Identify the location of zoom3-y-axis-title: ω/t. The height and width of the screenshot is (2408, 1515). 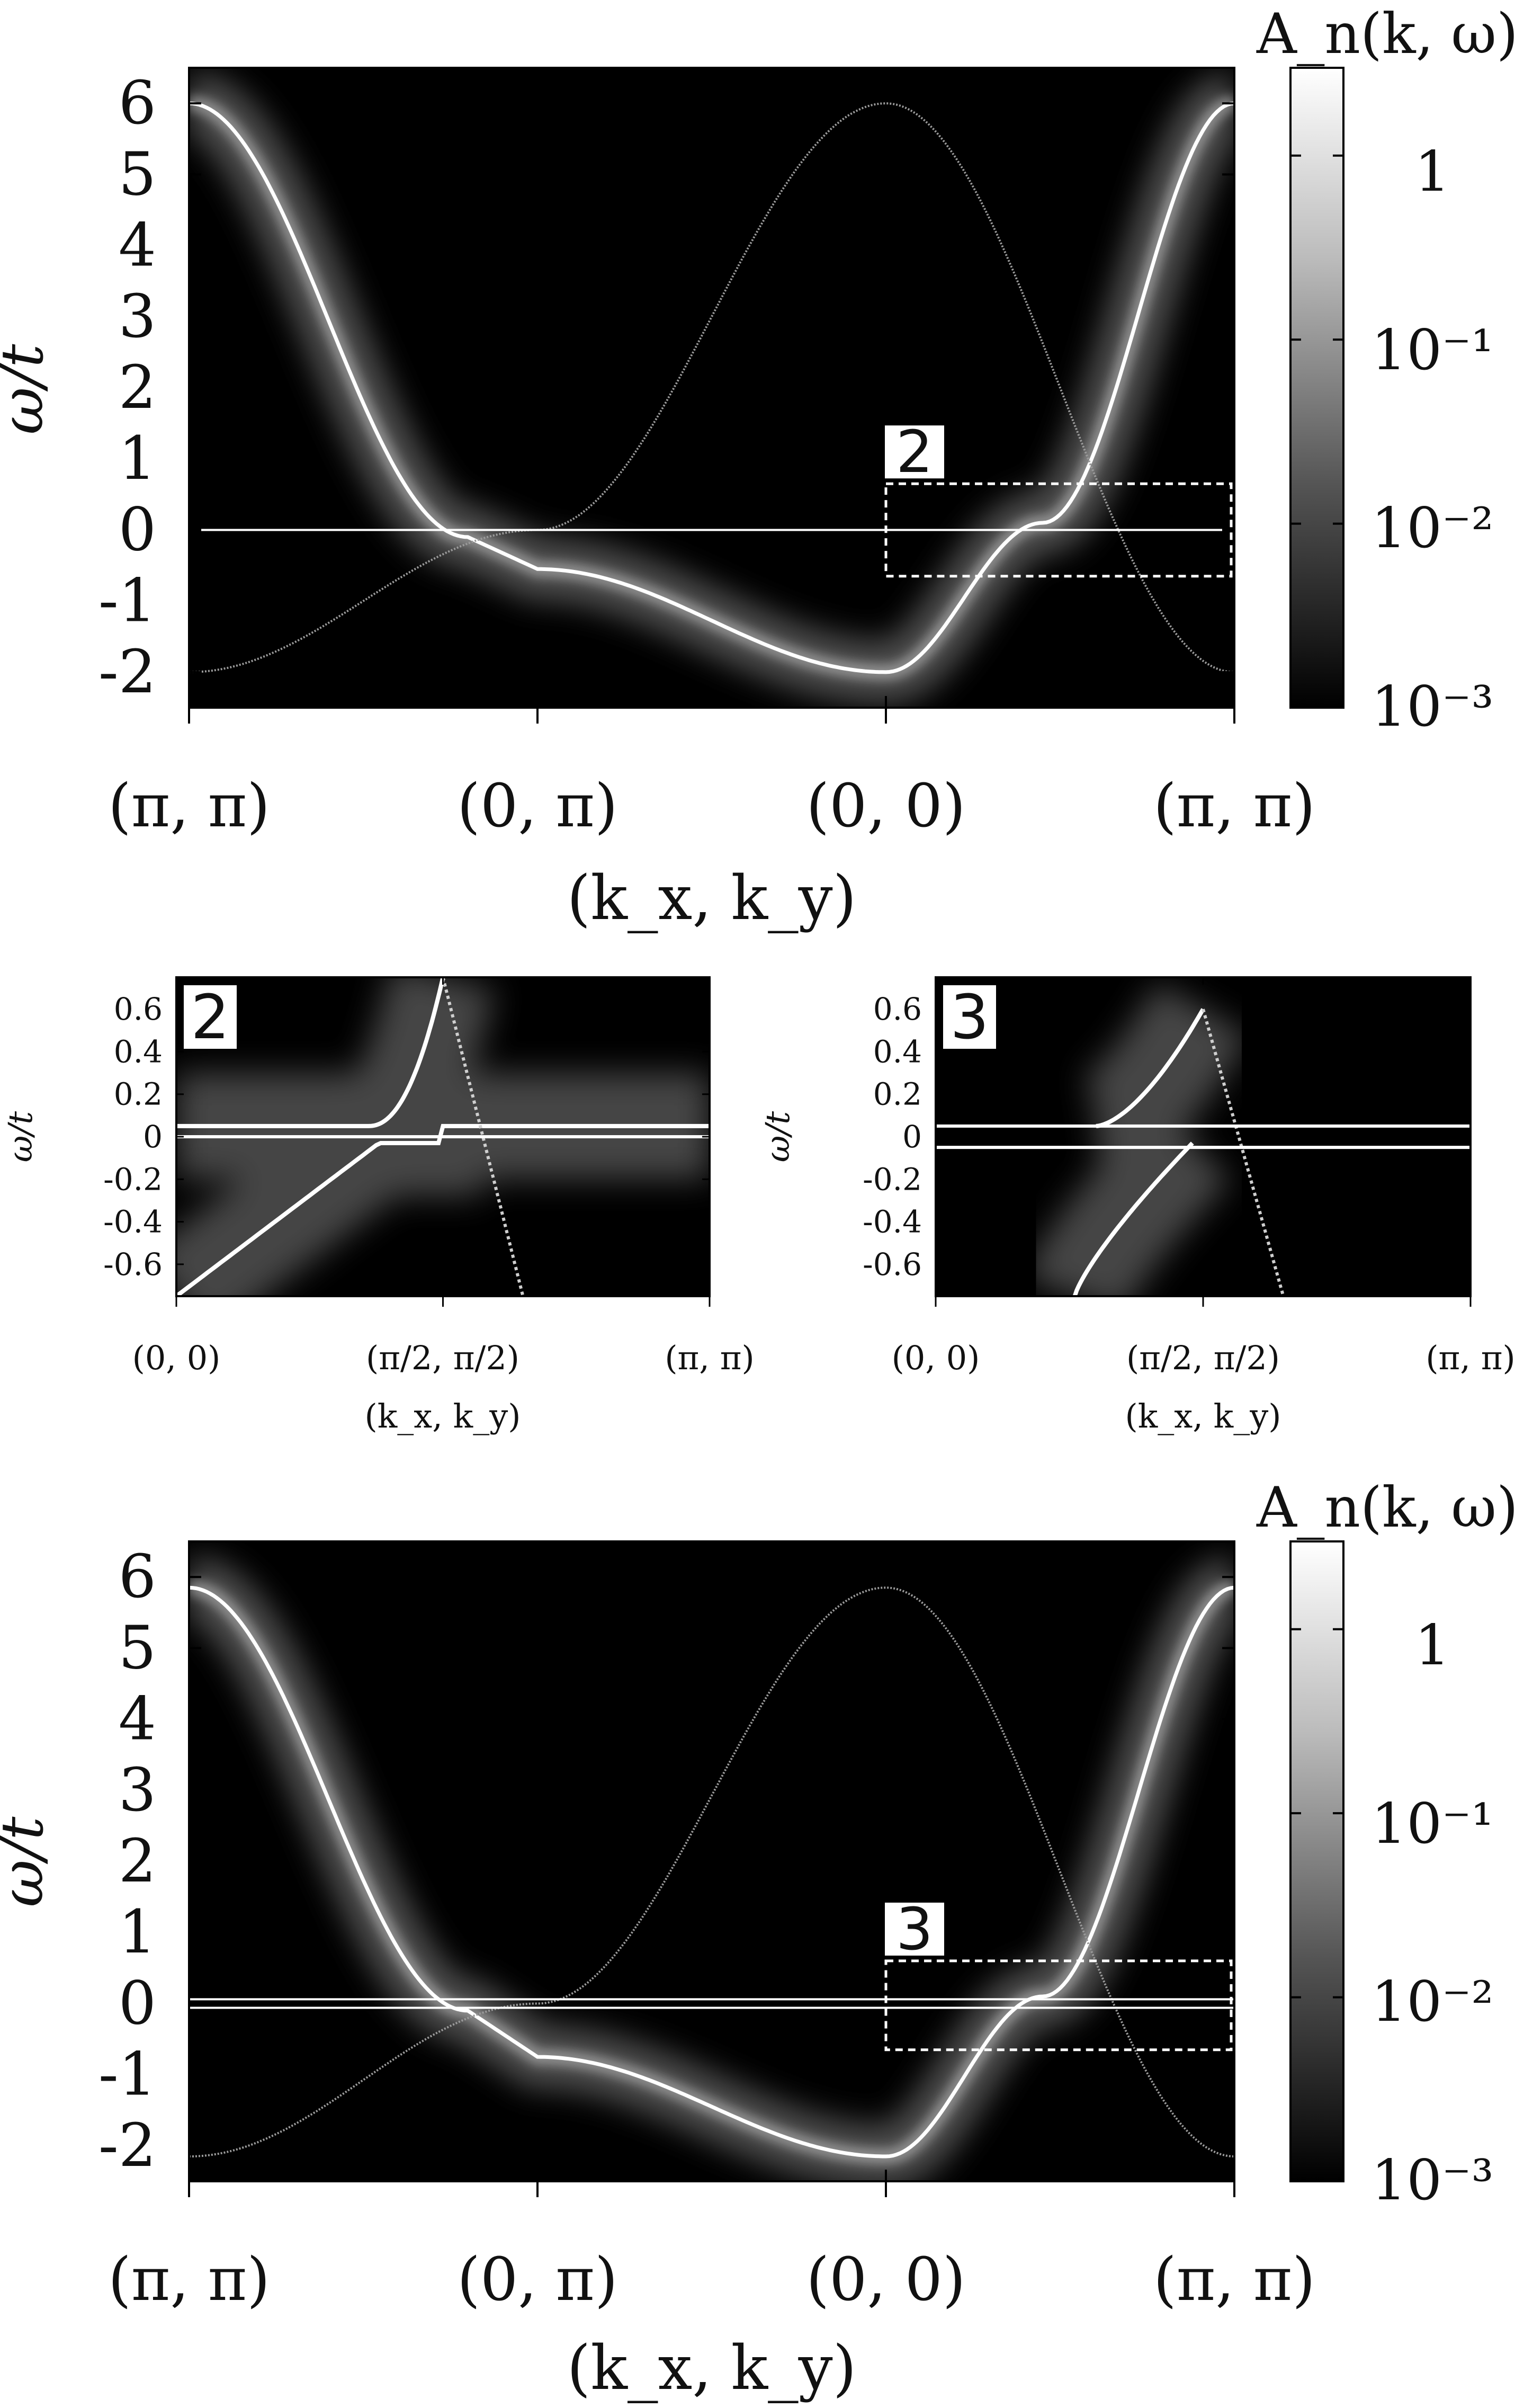
(777, 1136).